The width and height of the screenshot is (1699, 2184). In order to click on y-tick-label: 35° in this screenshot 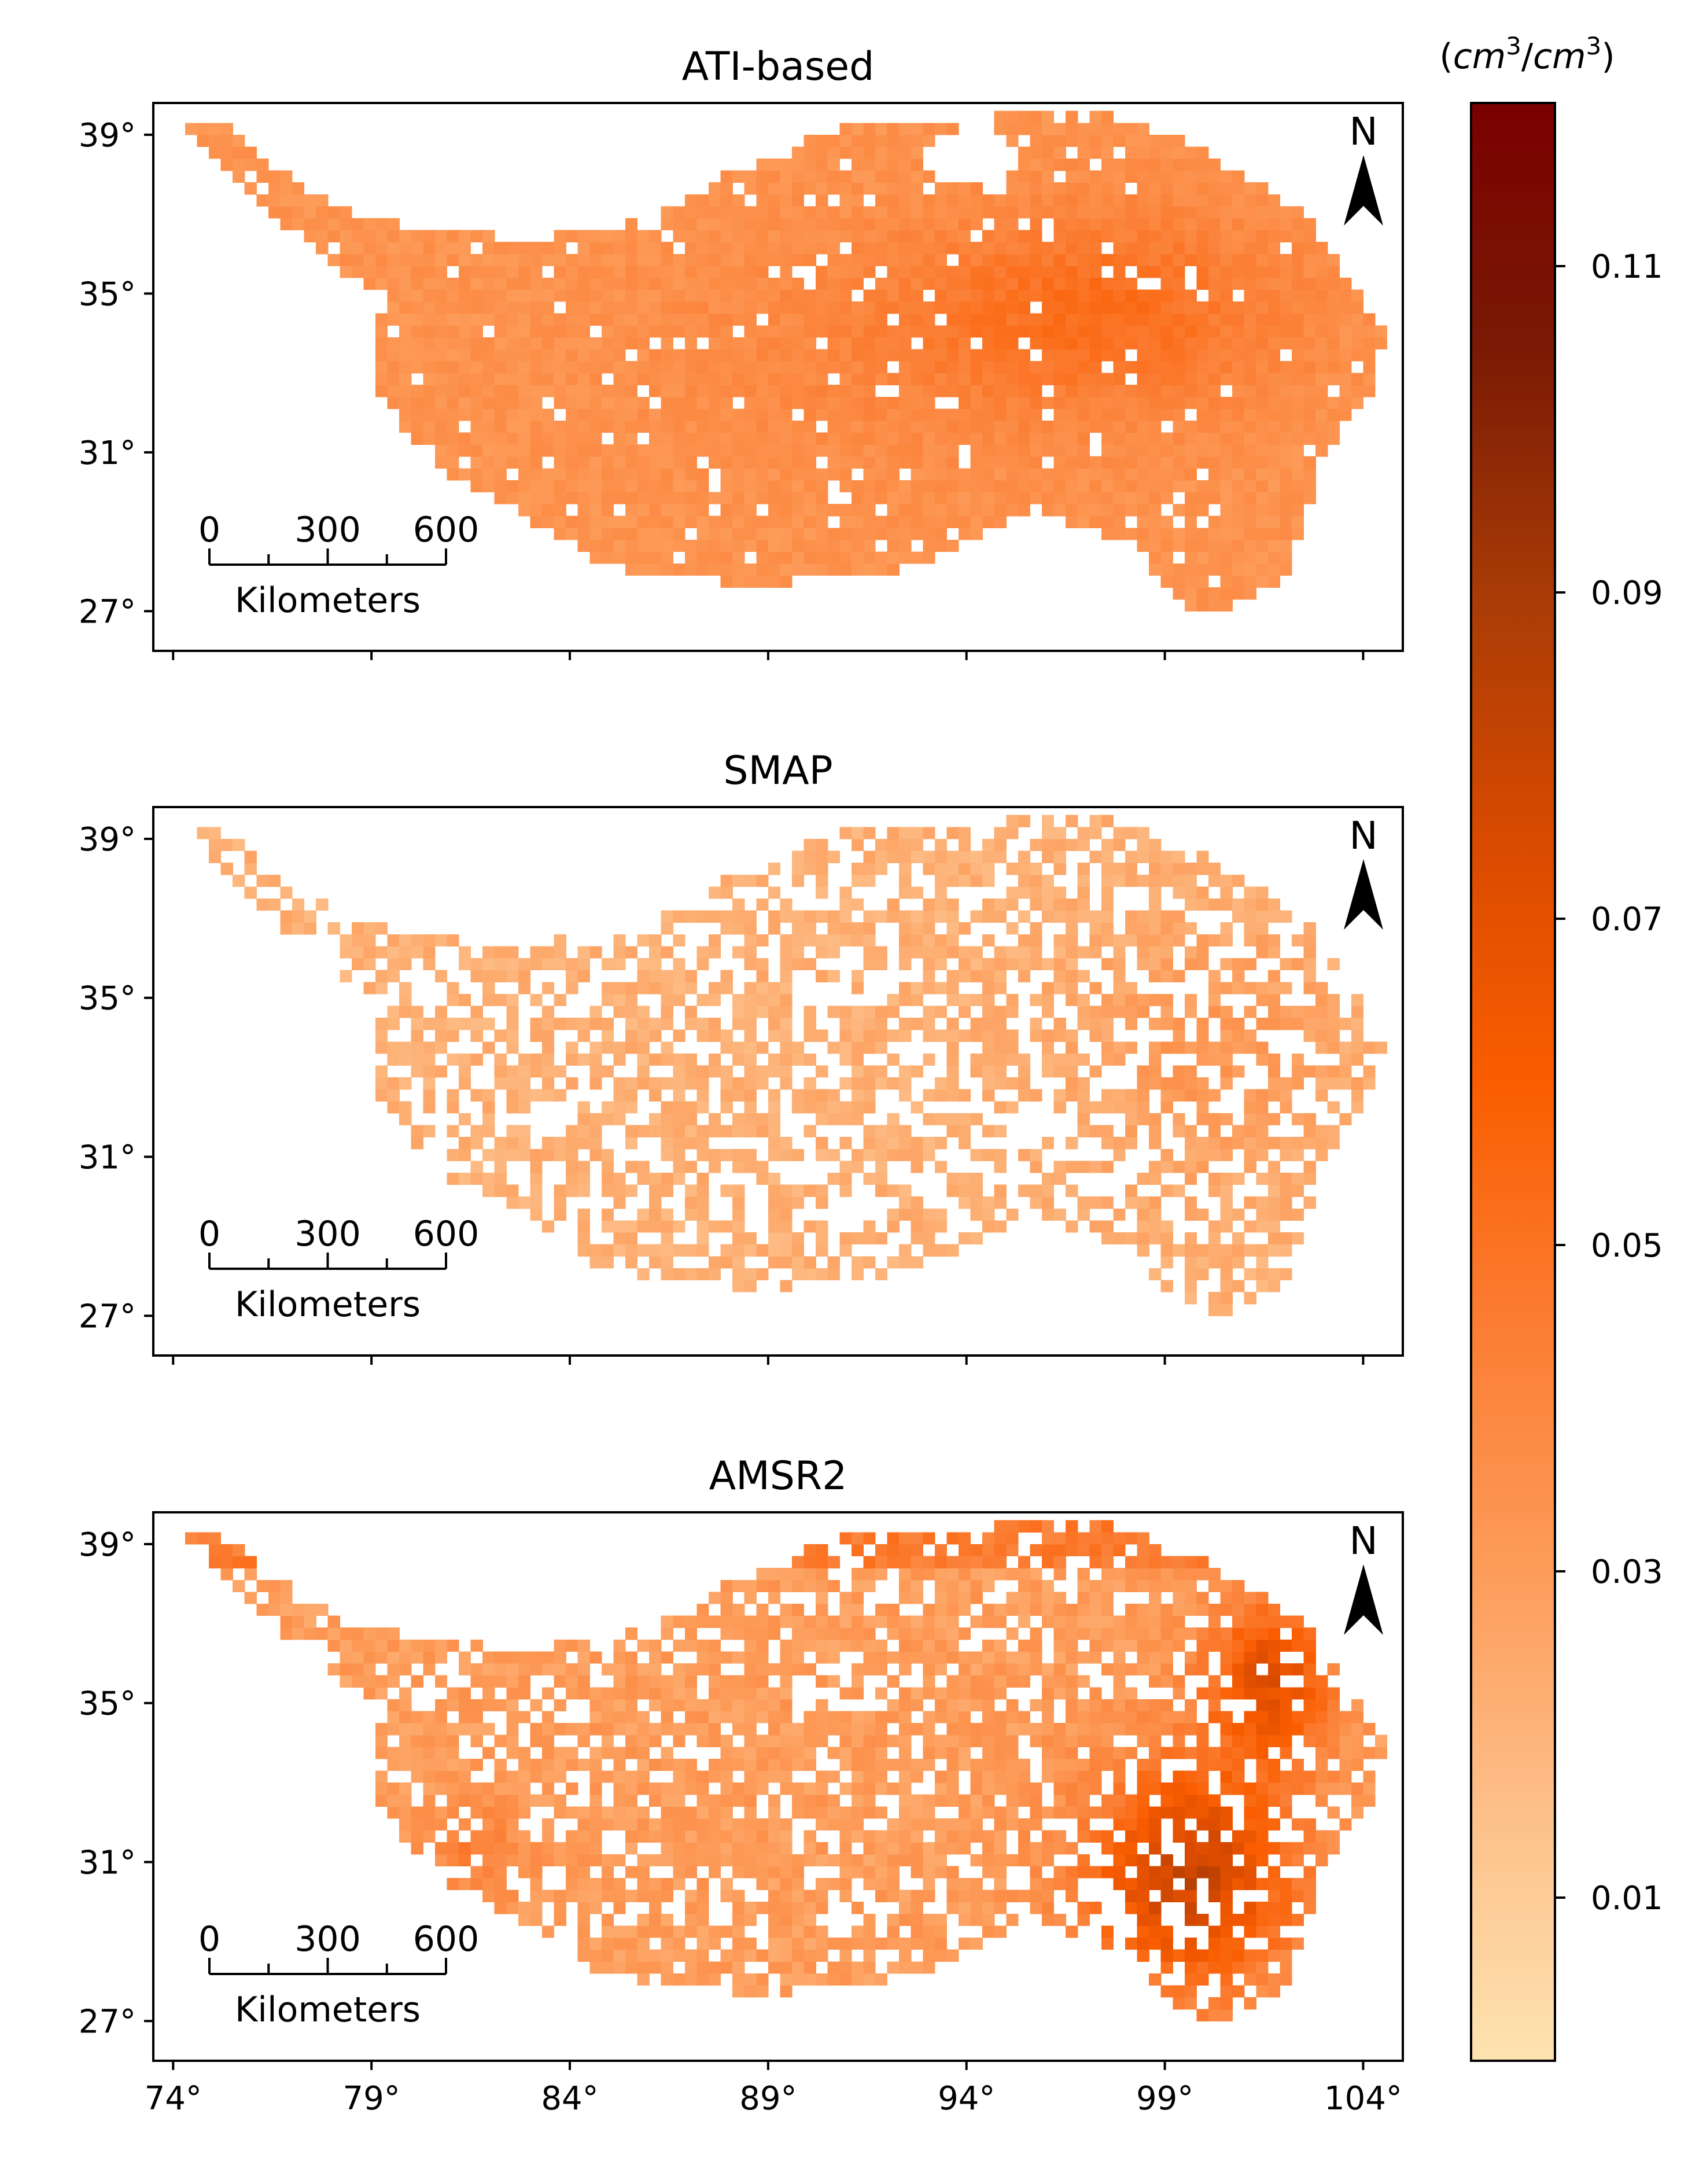, I will do `click(107, 999)`.